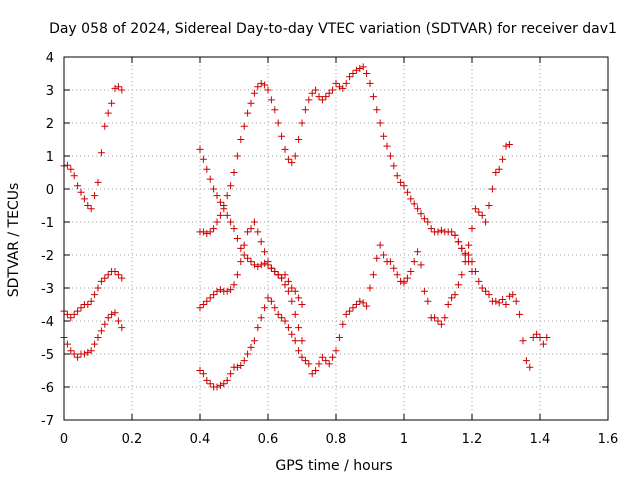  I want to click on y-tick-label: -7, so click(47, 421).